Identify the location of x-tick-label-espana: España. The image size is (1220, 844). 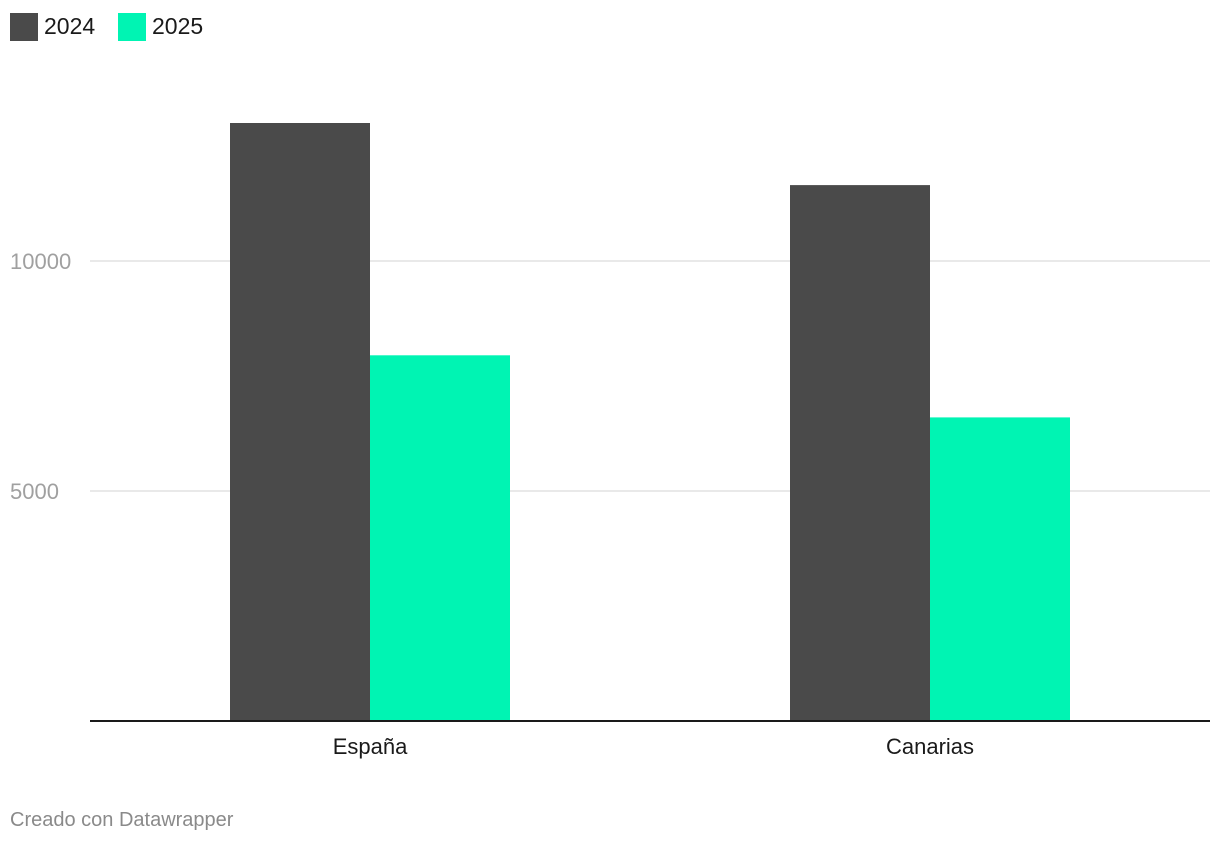
(370, 746).